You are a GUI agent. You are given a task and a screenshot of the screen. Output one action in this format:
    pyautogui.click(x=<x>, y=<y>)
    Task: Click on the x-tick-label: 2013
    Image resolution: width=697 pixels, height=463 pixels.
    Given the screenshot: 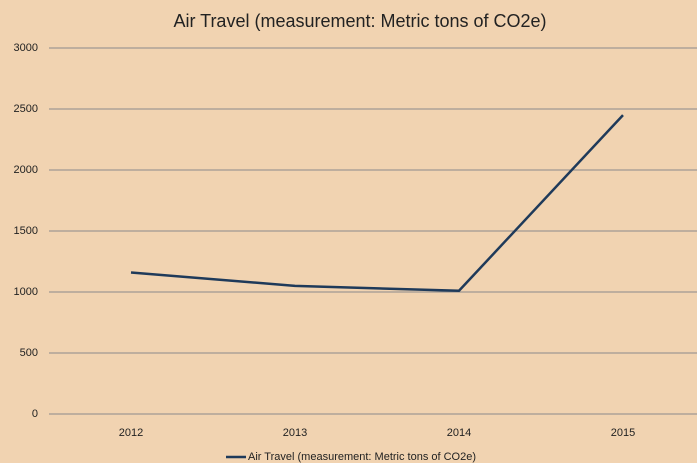 What is the action you would take?
    pyautogui.click(x=295, y=433)
    